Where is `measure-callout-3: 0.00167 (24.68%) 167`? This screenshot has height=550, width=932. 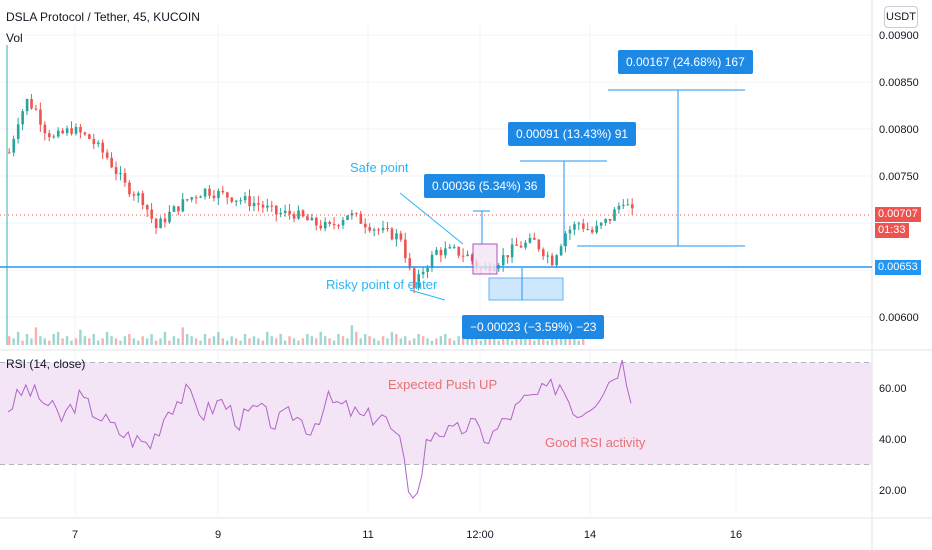
measure-callout-3: 0.00167 (24.68%) 167 is located at coordinates (685, 62).